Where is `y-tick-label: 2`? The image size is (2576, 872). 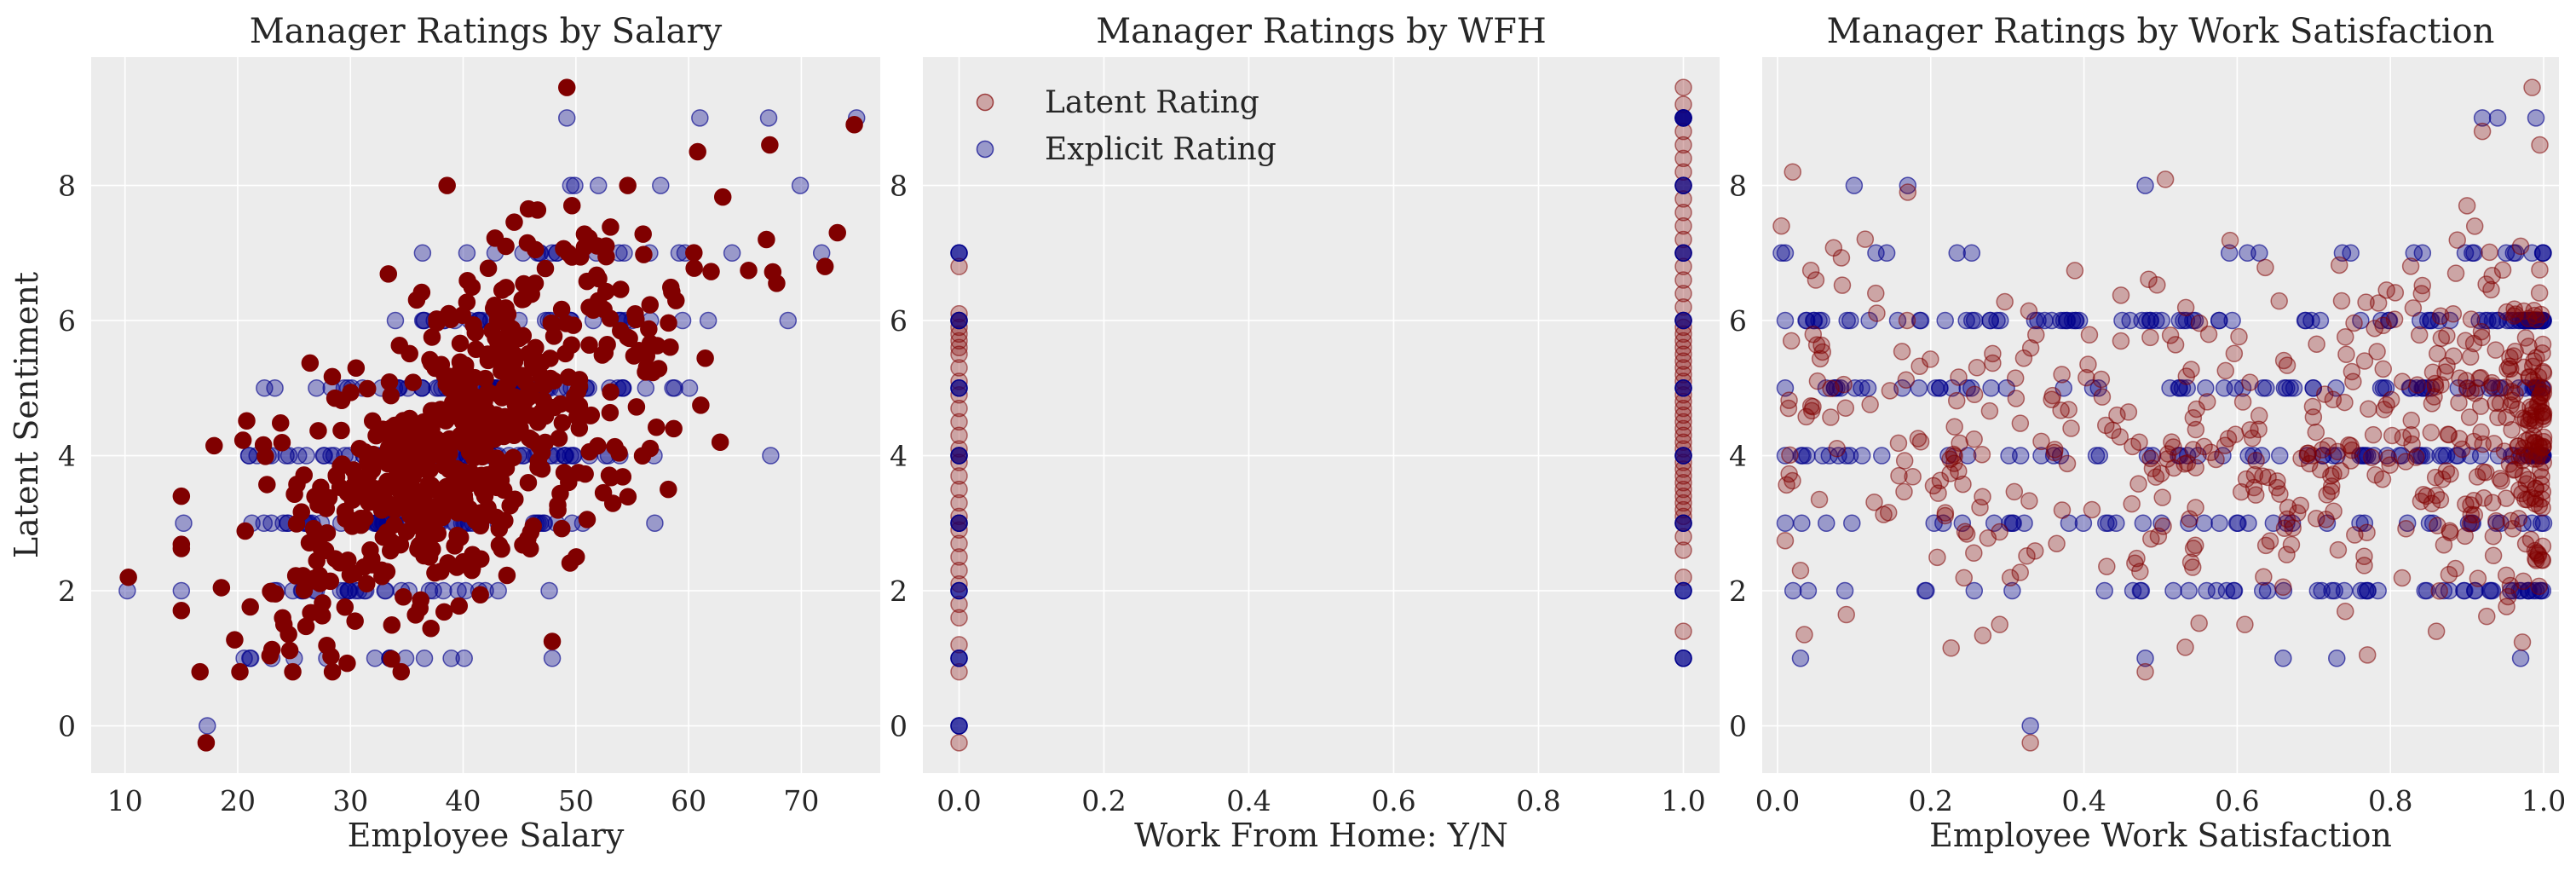
y-tick-label: 2 is located at coordinates (1738, 591).